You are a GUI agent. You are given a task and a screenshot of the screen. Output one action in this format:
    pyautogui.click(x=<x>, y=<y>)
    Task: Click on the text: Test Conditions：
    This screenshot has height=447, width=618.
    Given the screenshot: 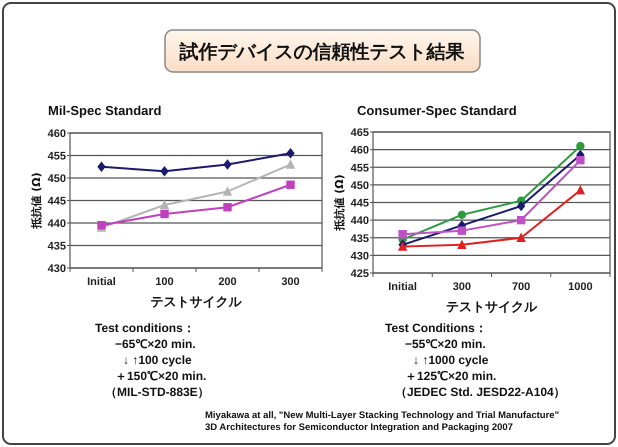 What is the action you would take?
    pyautogui.click(x=436, y=328)
    